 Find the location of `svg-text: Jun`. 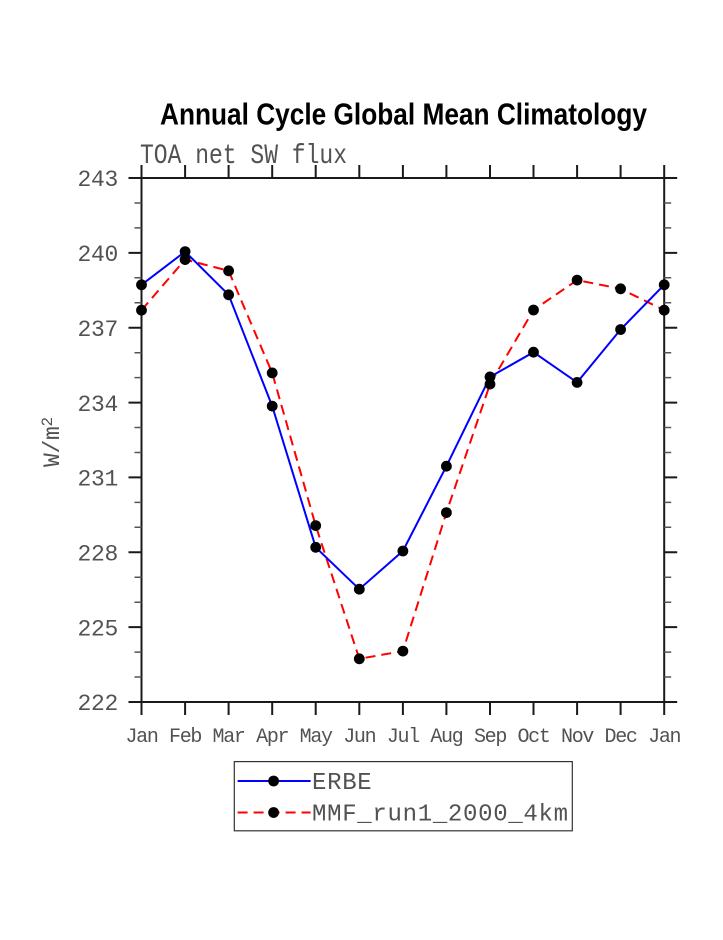

svg-text: Jun is located at coordinates (359, 737).